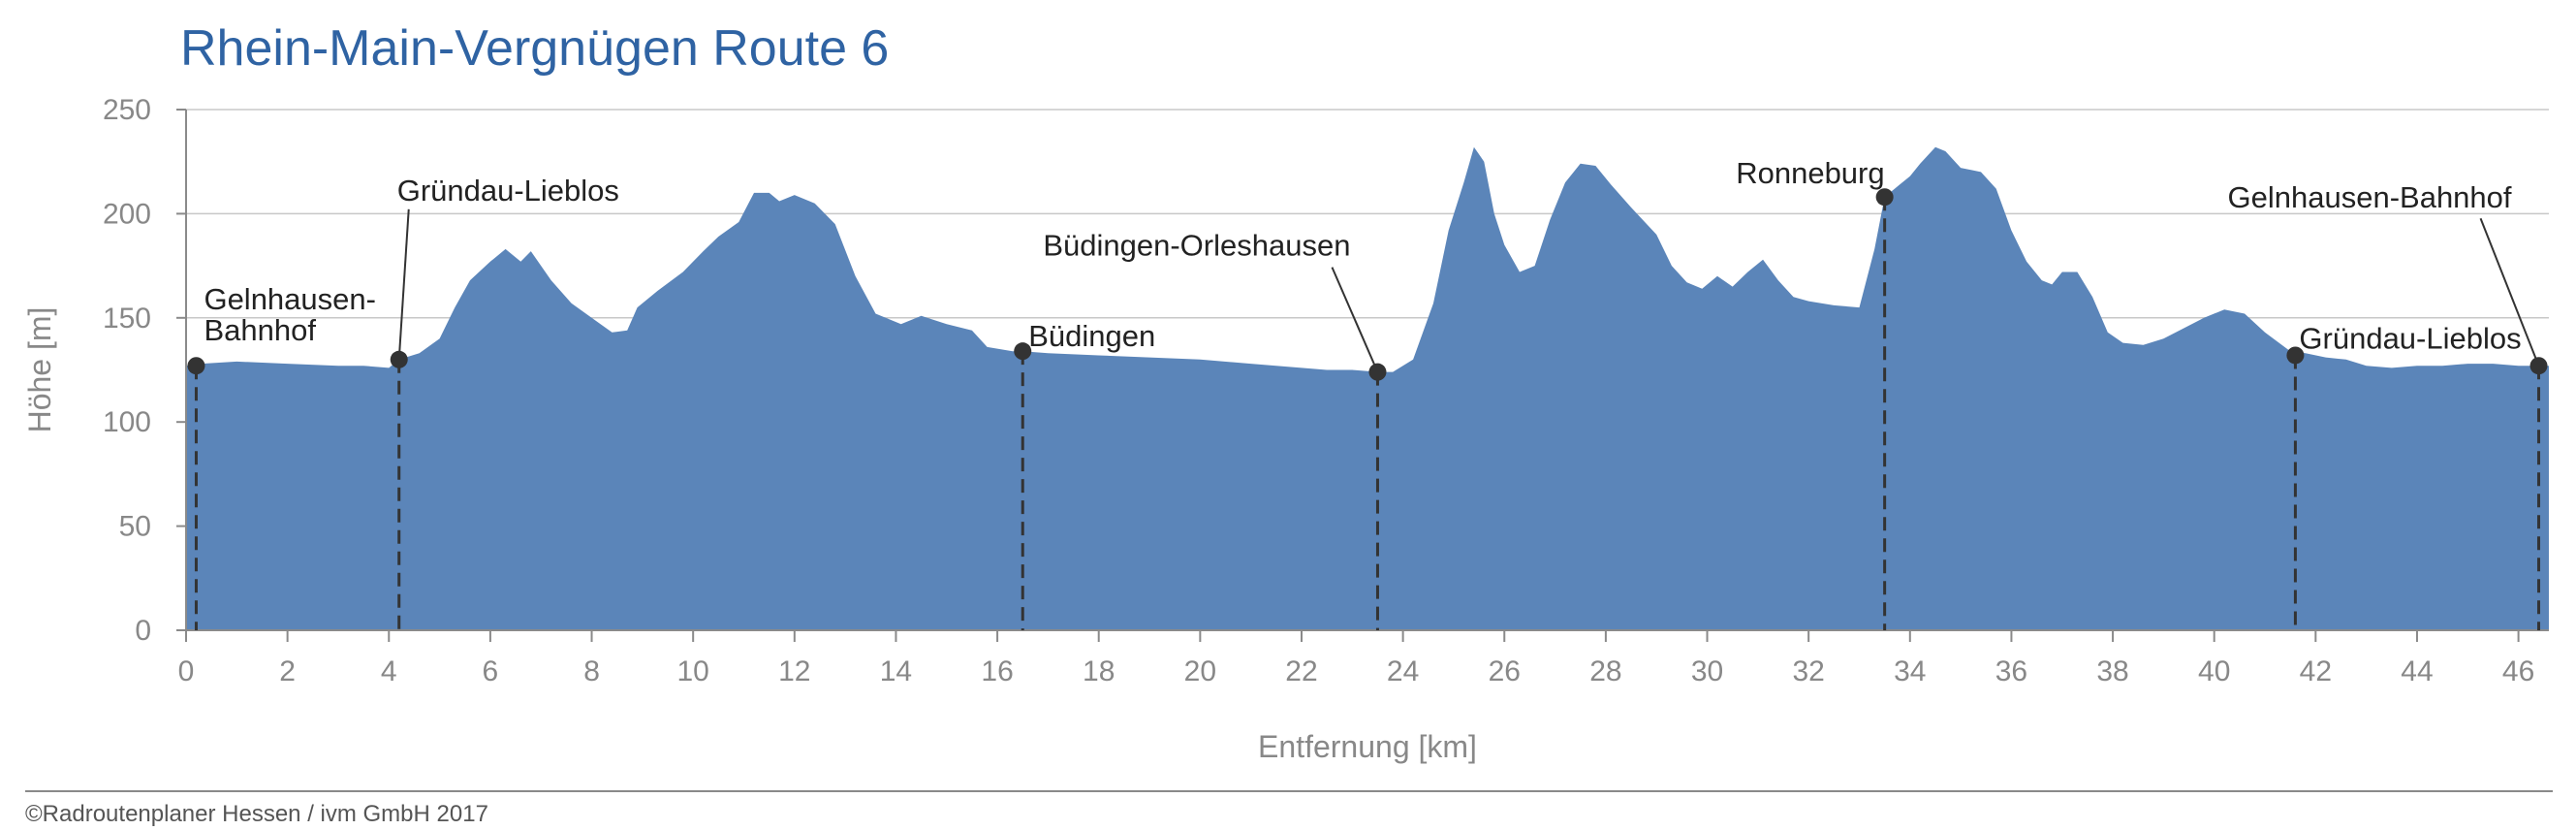 The image size is (2576, 830). I want to click on x-tick-label: 14, so click(896, 671).